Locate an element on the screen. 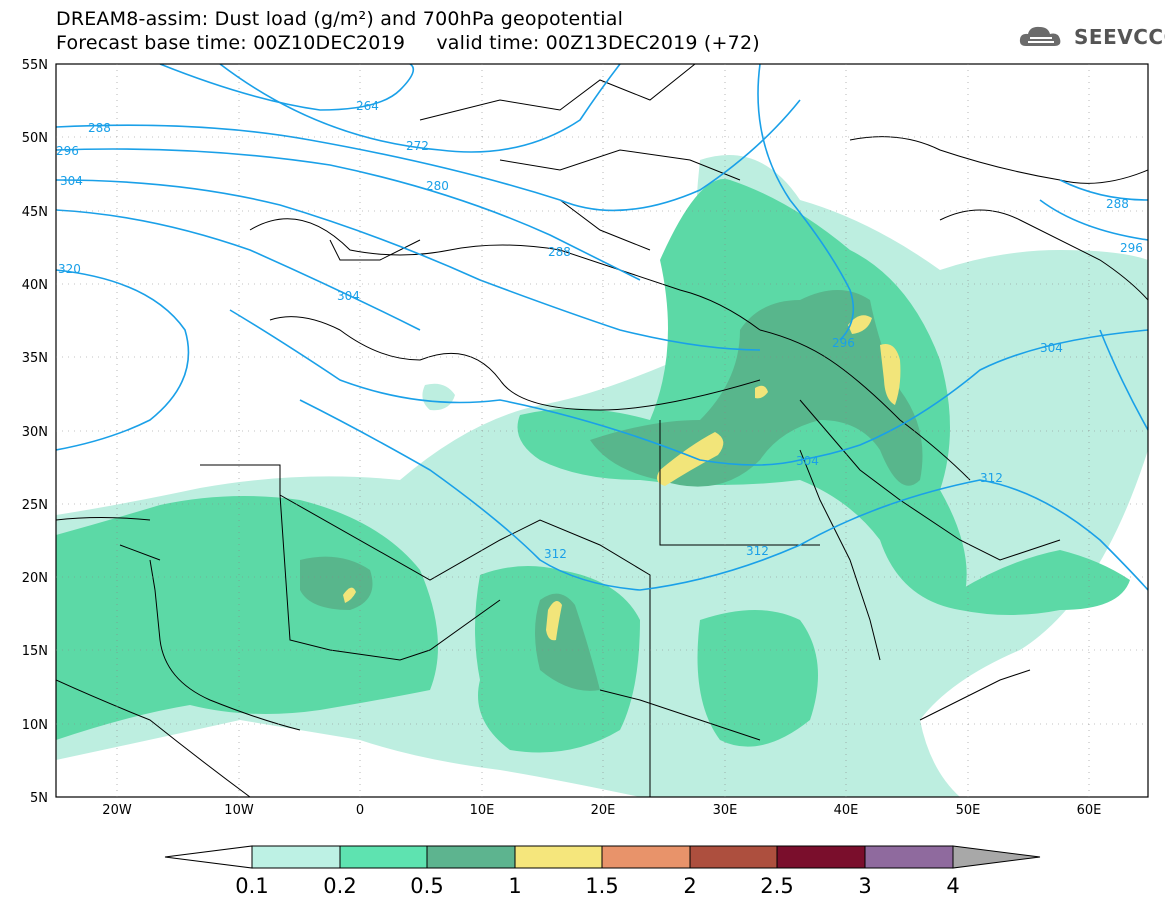  longitude-labels: 20W 10W 0 10E 20E 30E 40E 50E 60E is located at coordinates (601, 810).